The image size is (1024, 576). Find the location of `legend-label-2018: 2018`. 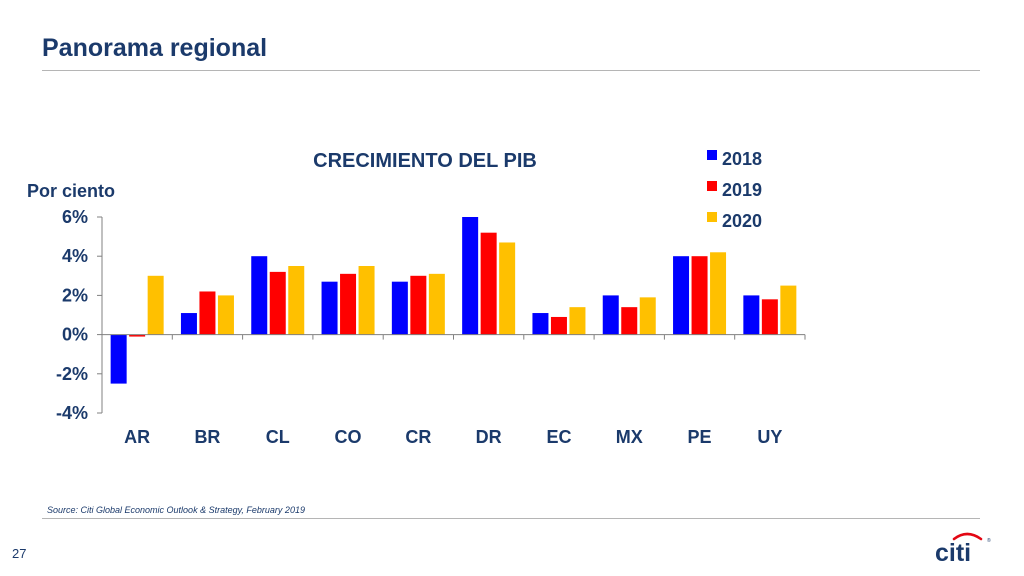

legend-label-2018: 2018 is located at coordinates (742, 159).